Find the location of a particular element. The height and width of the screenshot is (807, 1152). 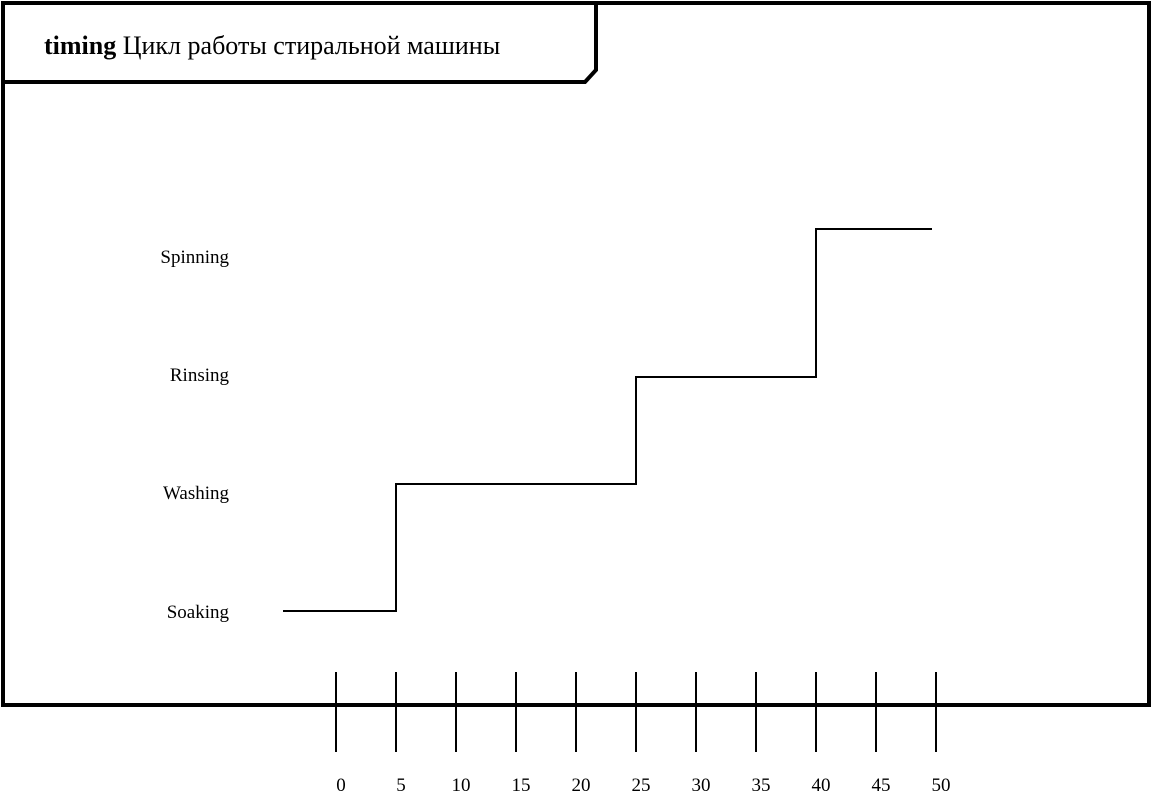

tick-label-15: 15 is located at coordinates (521, 785).